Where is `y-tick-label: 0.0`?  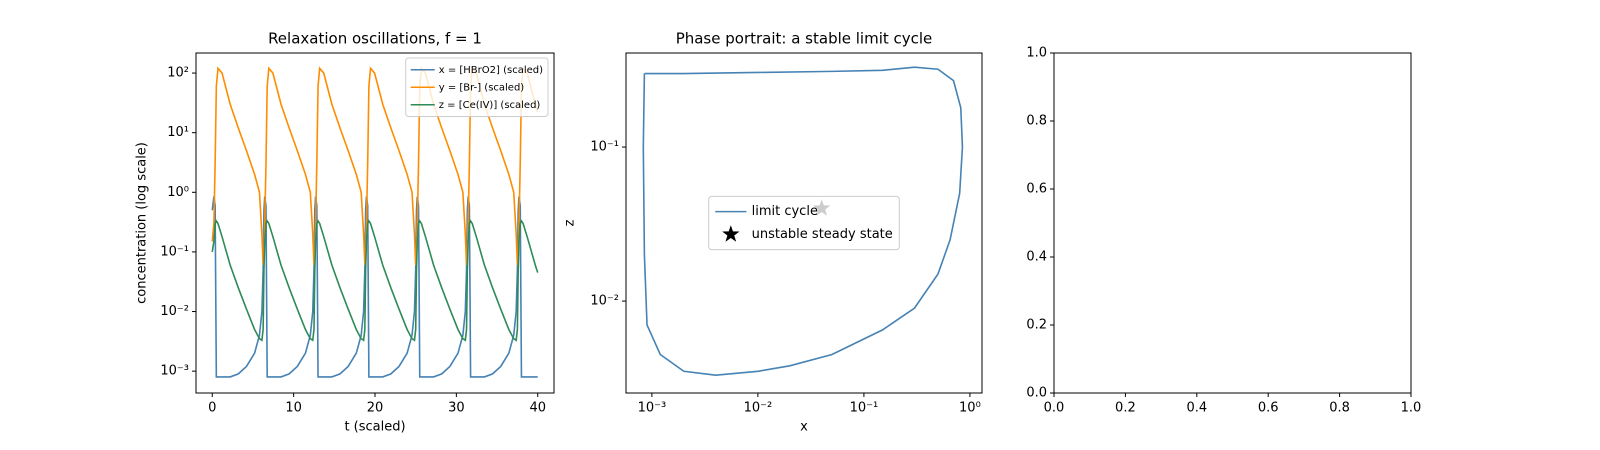
y-tick-label: 0.0 is located at coordinates (1036, 393).